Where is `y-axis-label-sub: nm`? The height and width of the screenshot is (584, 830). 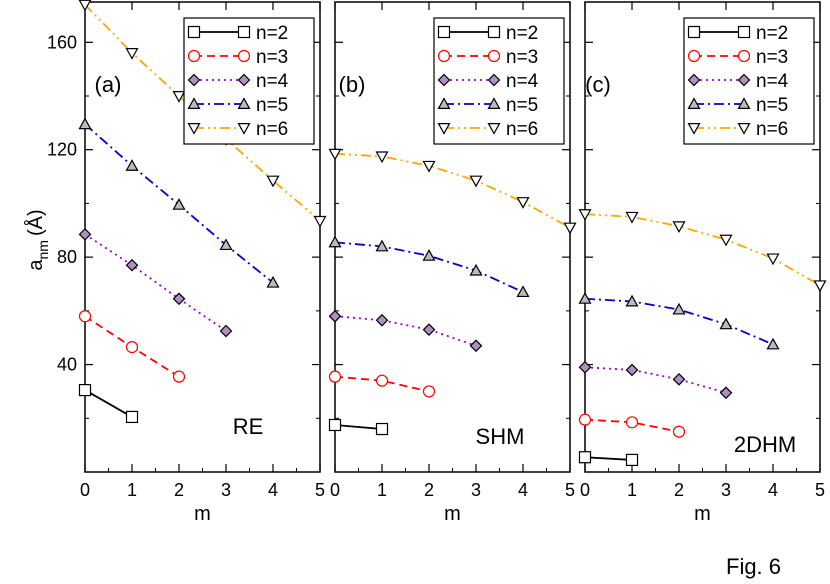 y-axis-label-sub: nm is located at coordinates (43, 249).